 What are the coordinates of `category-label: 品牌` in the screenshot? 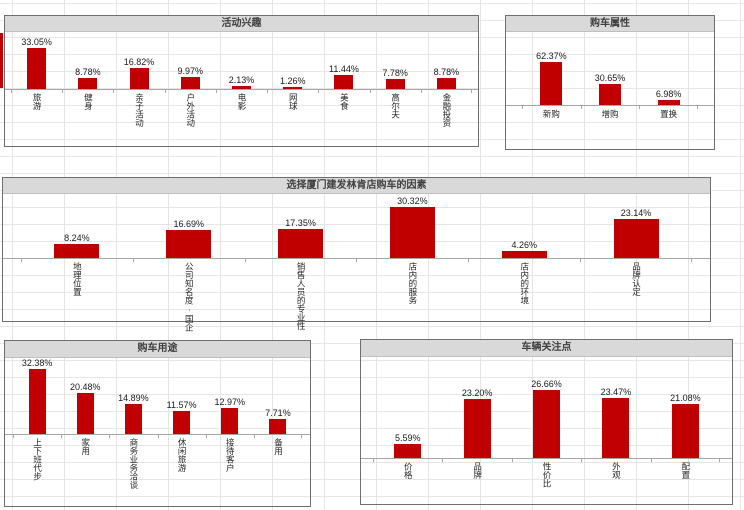 It's located at (477, 470).